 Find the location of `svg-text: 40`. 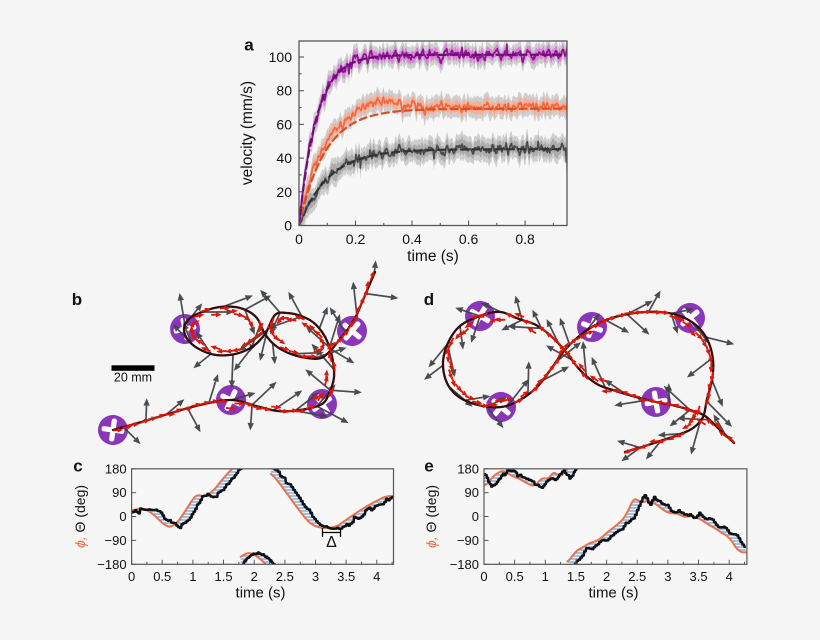

svg-text: 40 is located at coordinates (284, 158).